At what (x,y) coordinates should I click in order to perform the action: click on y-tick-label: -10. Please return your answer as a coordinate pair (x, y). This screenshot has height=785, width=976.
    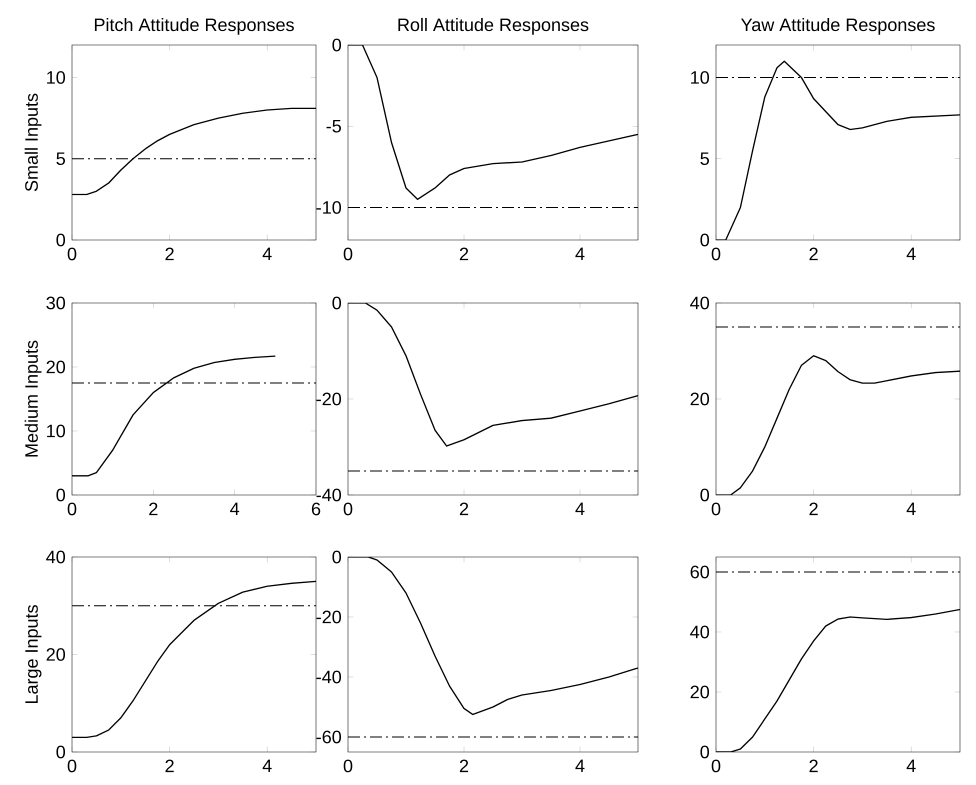
    Looking at the image, I should click on (329, 207).